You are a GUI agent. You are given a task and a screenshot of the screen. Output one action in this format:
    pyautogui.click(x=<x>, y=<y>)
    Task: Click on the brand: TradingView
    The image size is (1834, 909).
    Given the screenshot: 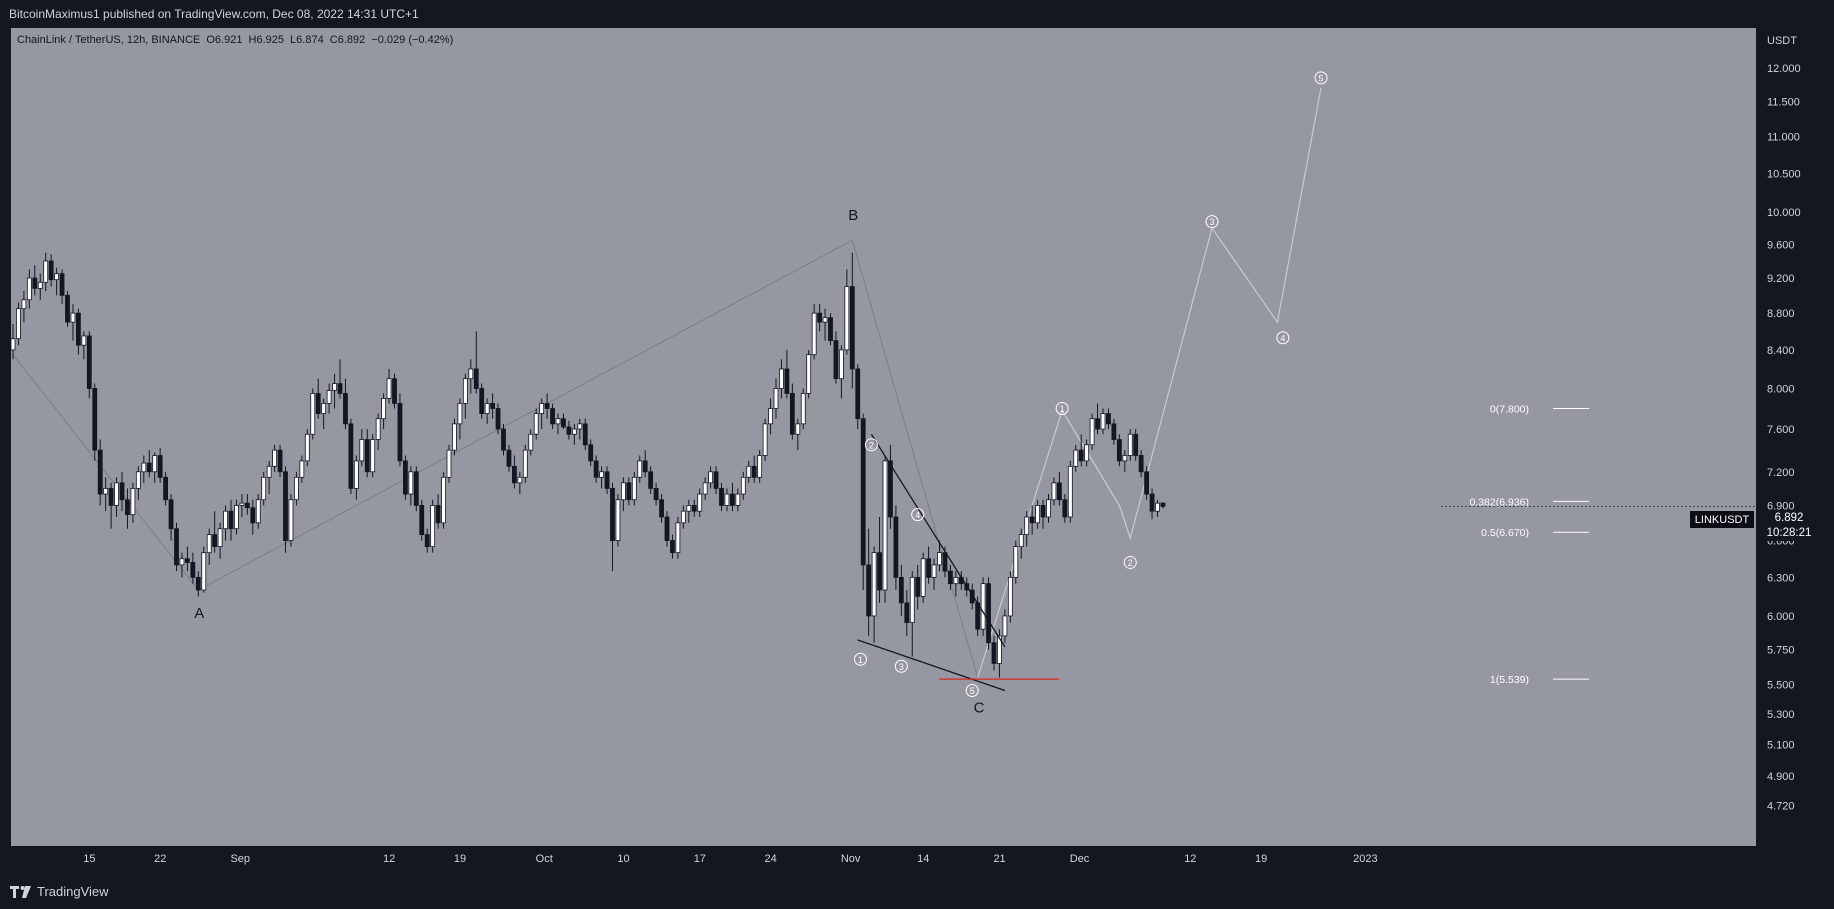 What is the action you would take?
    pyautogui.click(x=59, y=891)
    